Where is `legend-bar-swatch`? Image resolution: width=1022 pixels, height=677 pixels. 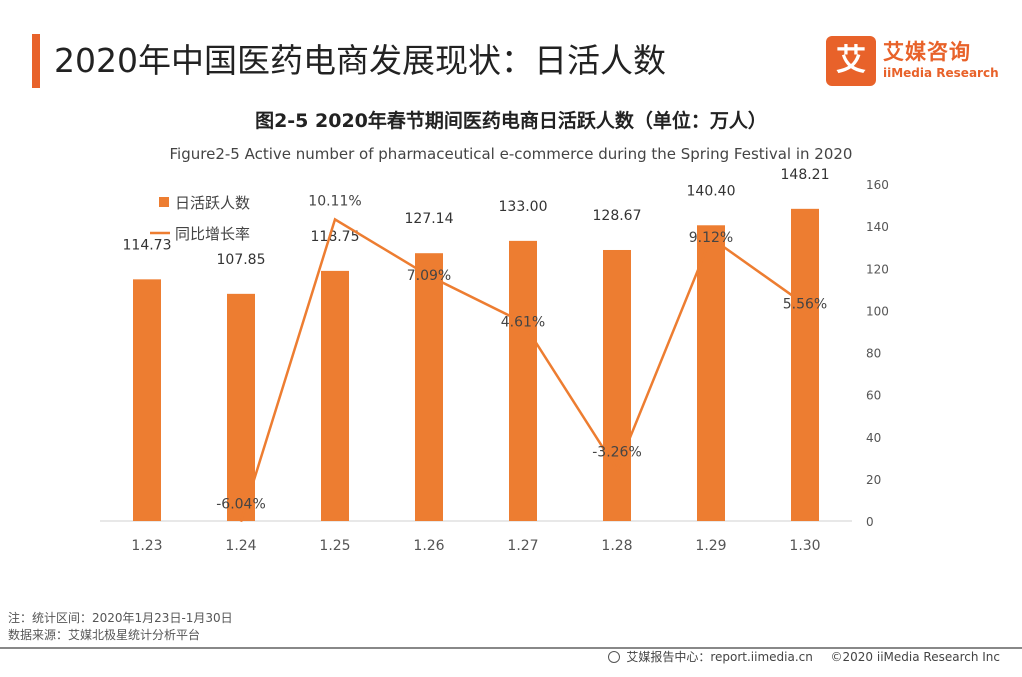 legend-bar-swatch is located at coordinates (164, 202).